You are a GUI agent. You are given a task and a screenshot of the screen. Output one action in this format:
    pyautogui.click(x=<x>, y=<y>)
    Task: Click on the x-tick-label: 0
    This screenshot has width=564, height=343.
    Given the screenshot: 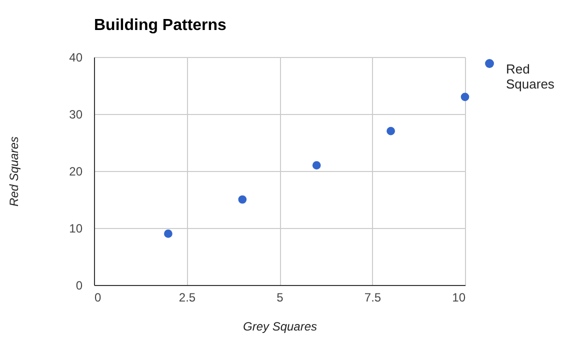 What is the action you would take?
    pyautogui.click(x=98, y=297)
    